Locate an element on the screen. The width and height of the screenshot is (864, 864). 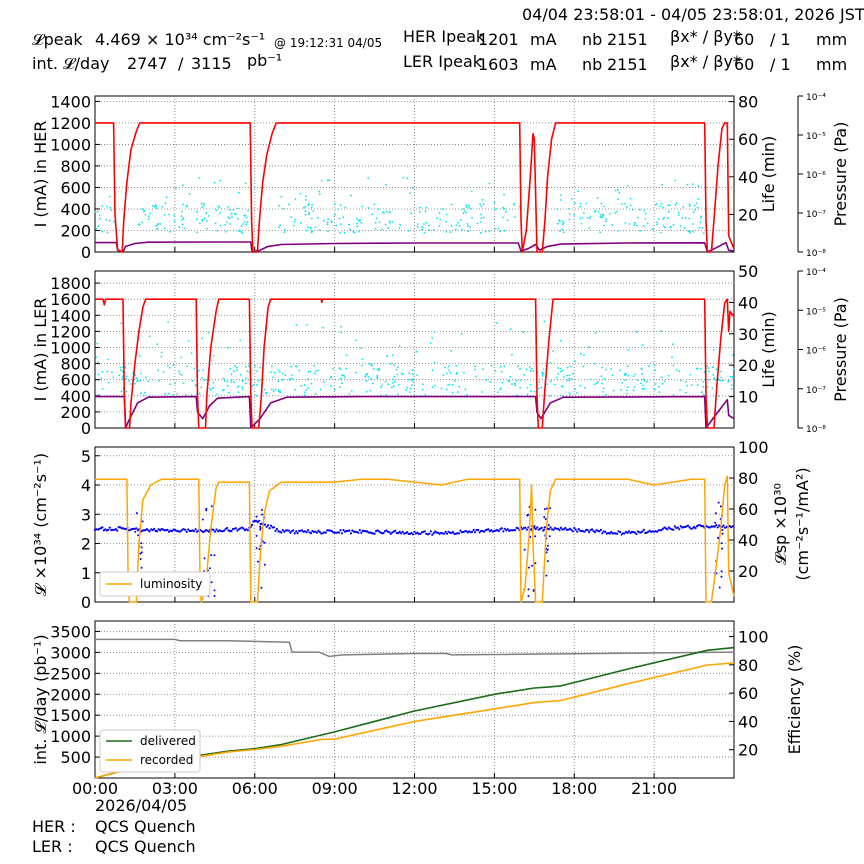
y2tick-label: 10 is located at coordinates (748, 397).